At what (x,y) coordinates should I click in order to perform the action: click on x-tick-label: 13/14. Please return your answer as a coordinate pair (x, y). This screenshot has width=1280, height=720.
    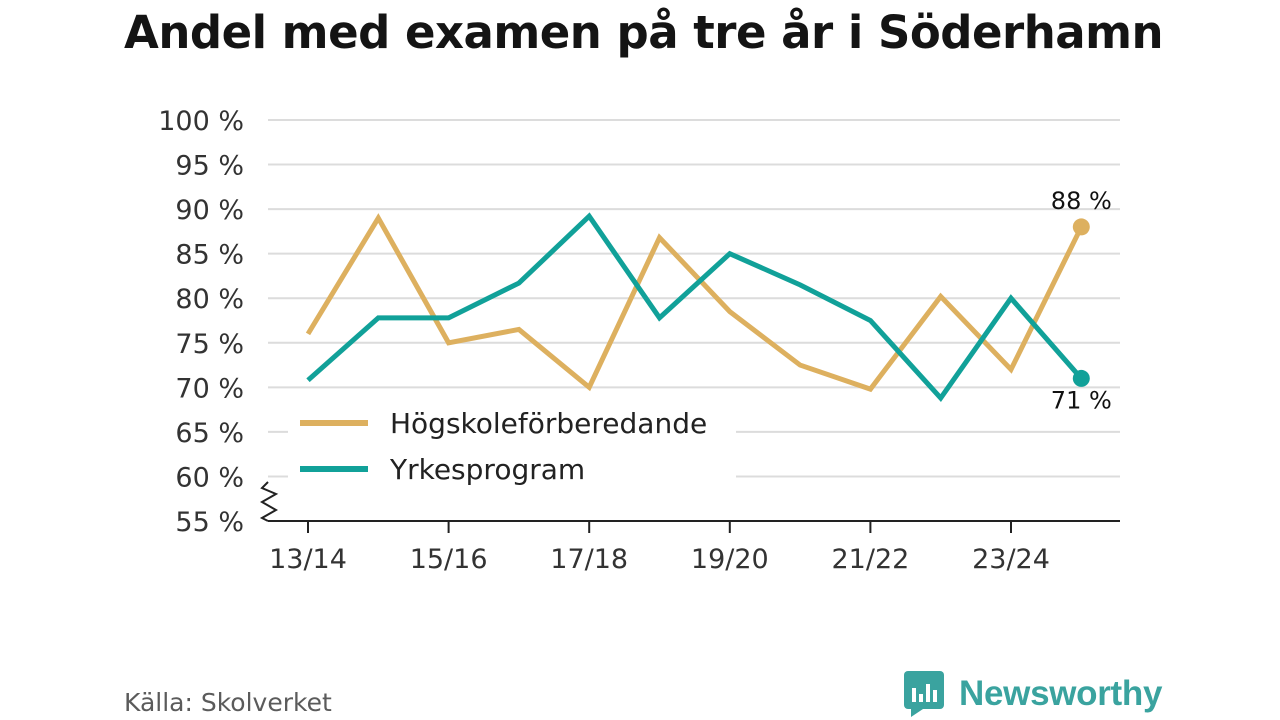
    Looking at the image, I should click on (308, 559).